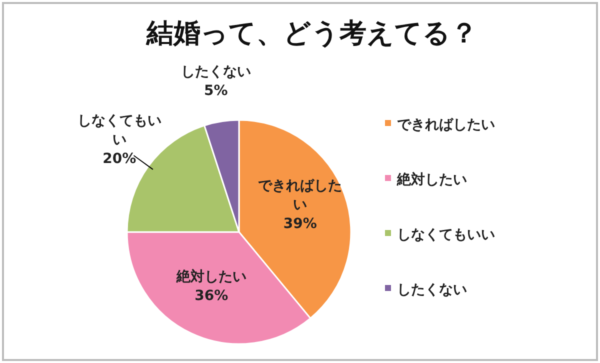 This screenshot has height=363, width=600. What do you see at coordinates (300, 224) in the screenshot?
I see `data-label: 39%` at bounding box center [300, 224].